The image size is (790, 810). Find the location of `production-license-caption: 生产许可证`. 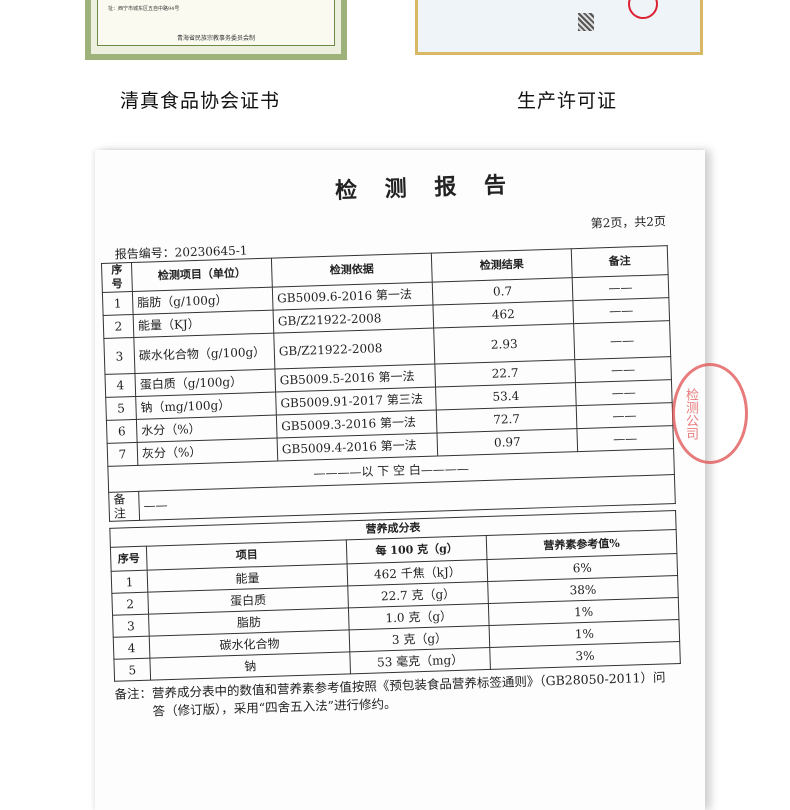

production-license-caption: 生产许可证 is located at coordinates (567, 101).